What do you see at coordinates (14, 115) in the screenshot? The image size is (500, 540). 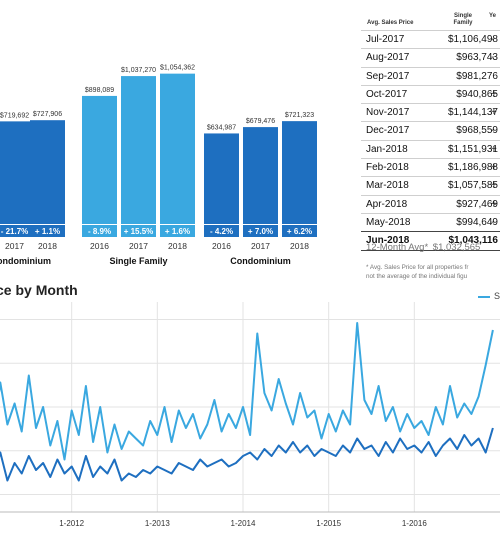 I see `bar-value-label: $719,692` at bounding box center [14, 115].